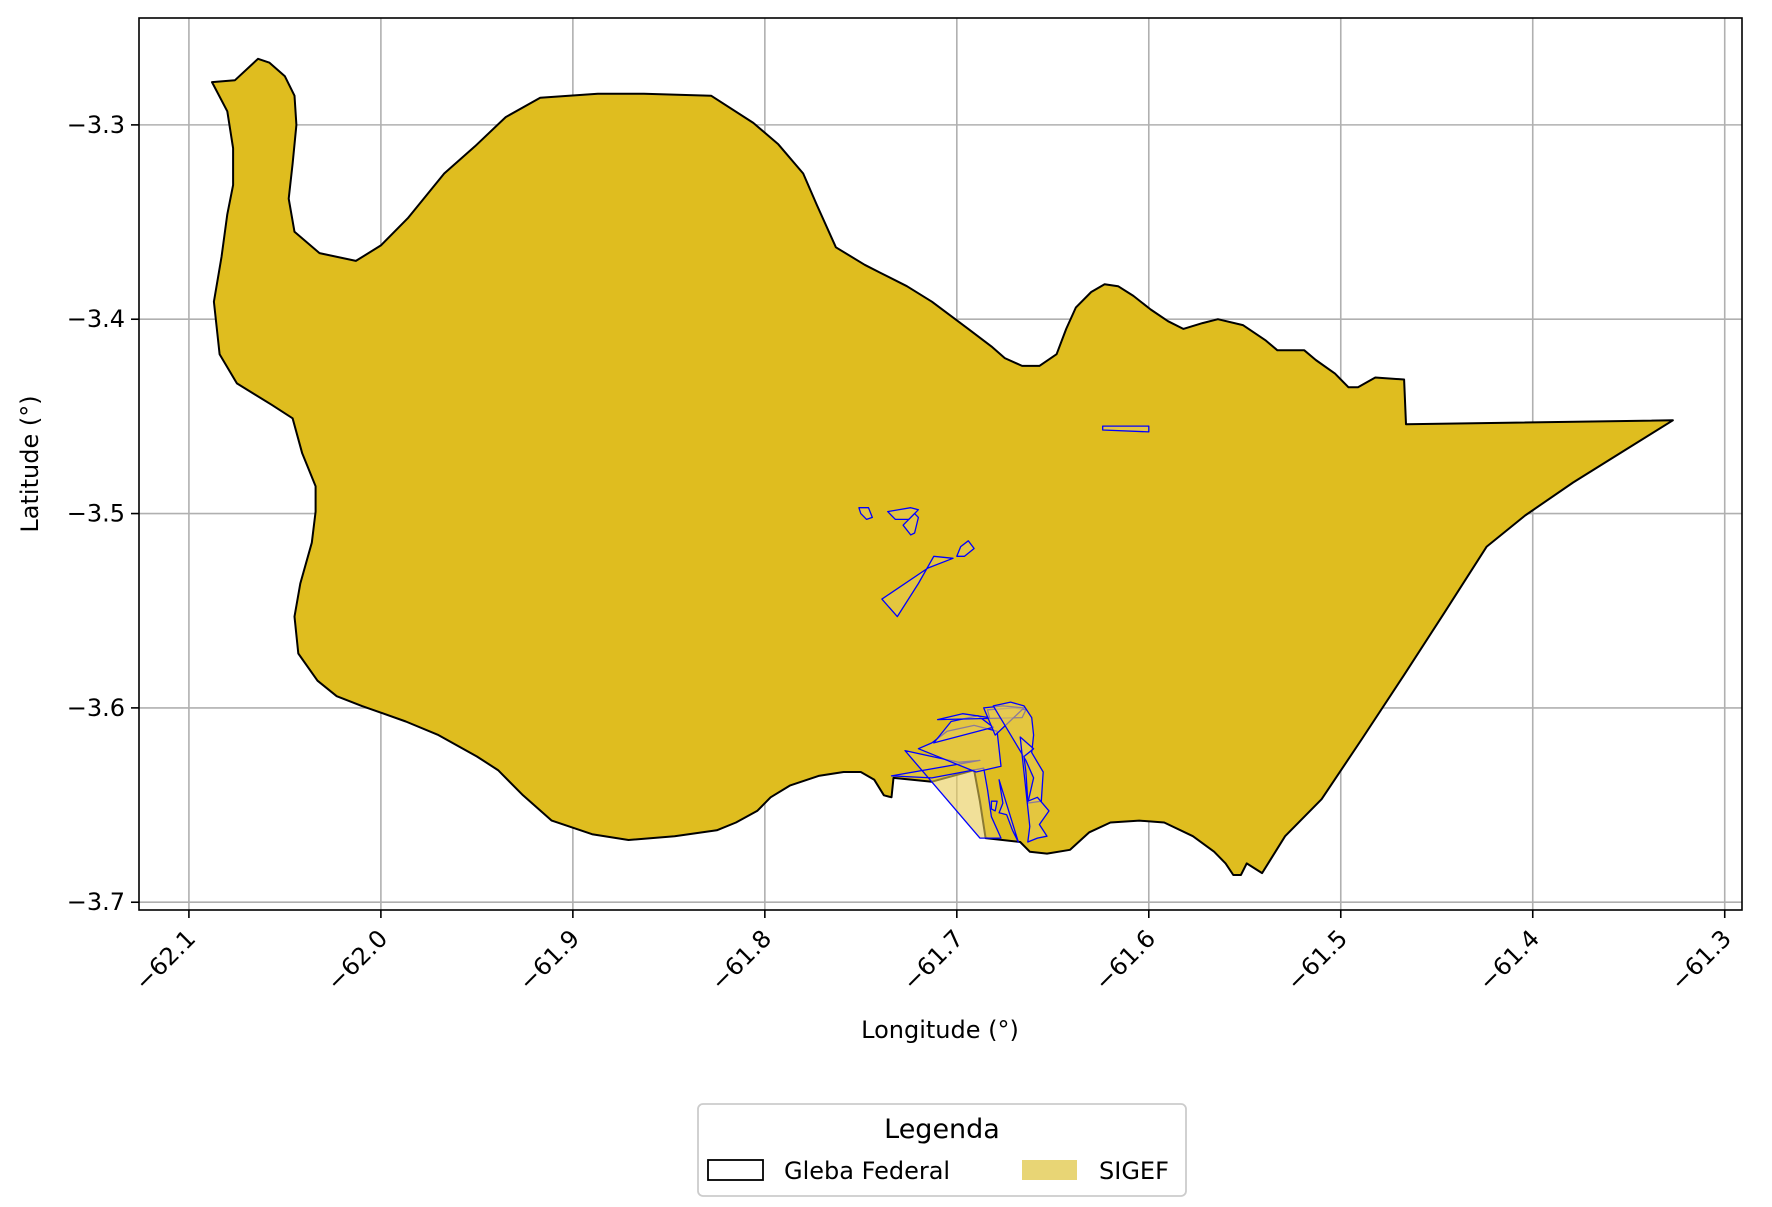 This screenshot has width=1772, height=1207. What do you see at coordinates (1134, 1171) in the screenshot?
I see `legend-label-sigef: SIGEF` at bounding box center [1134, 1171].